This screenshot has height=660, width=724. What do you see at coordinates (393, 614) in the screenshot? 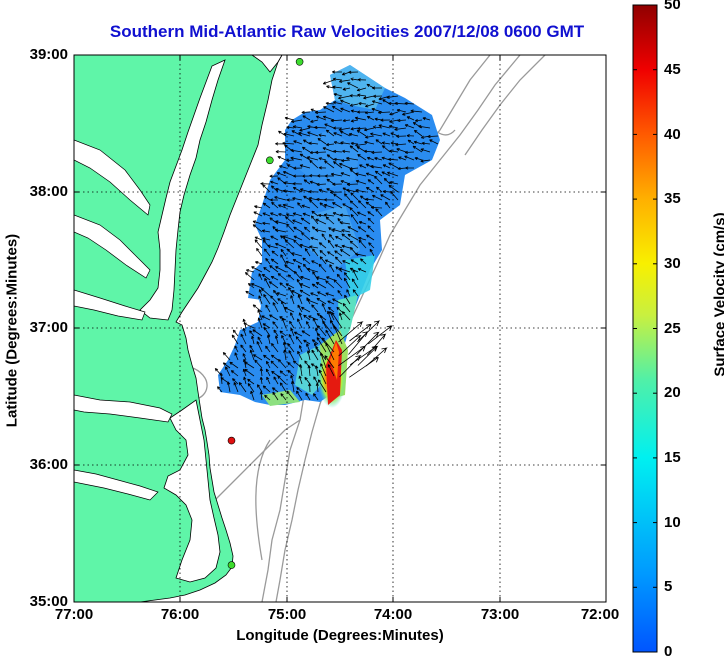
I see `x-tick-label: 74:00` at bounding box center [393, 614].